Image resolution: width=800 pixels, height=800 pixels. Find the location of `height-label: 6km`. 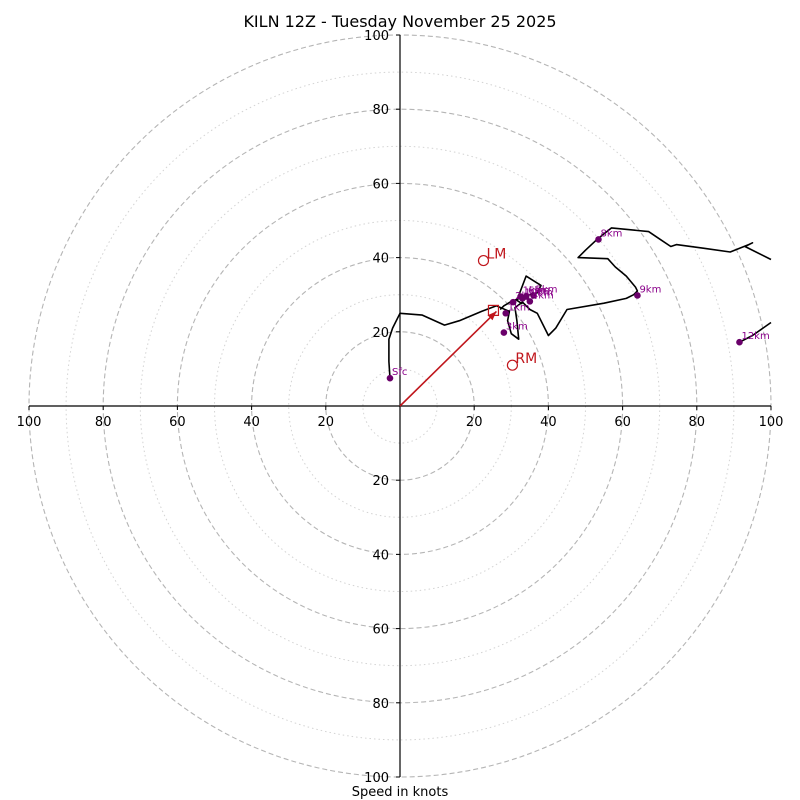

height-label: 6km is located at coordinates (539, 291).